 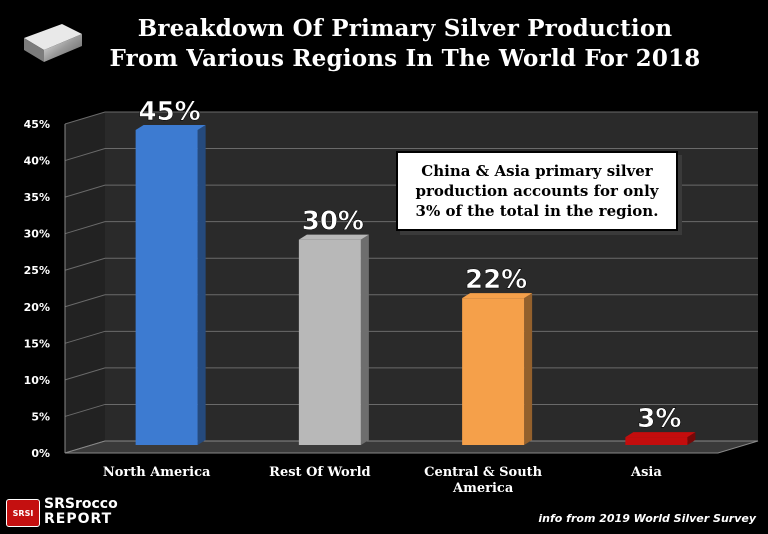 What do you see at coordinates (37, 234) in the screenshot?
I see `y-tick-label: 30%` at bounding box center [37, 234].